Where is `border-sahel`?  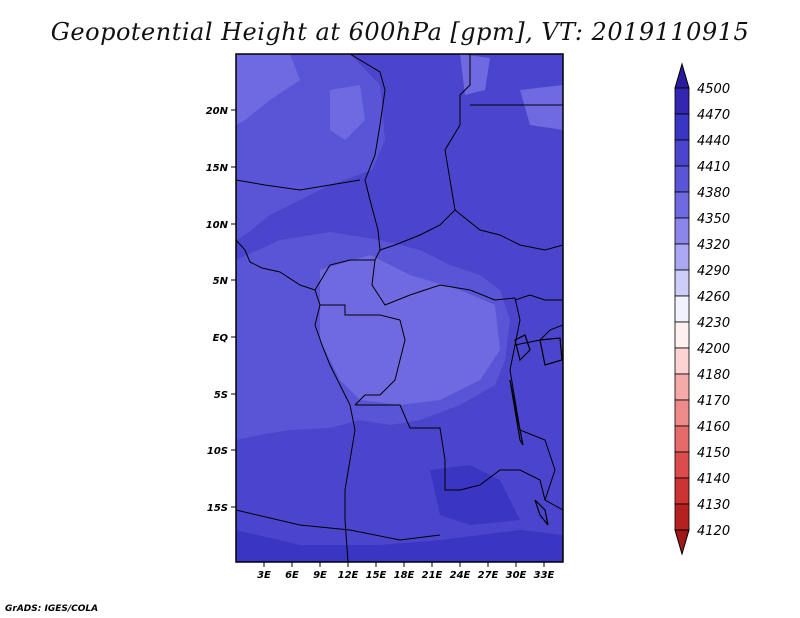
border-sahel is located at coordinates (298, 185).